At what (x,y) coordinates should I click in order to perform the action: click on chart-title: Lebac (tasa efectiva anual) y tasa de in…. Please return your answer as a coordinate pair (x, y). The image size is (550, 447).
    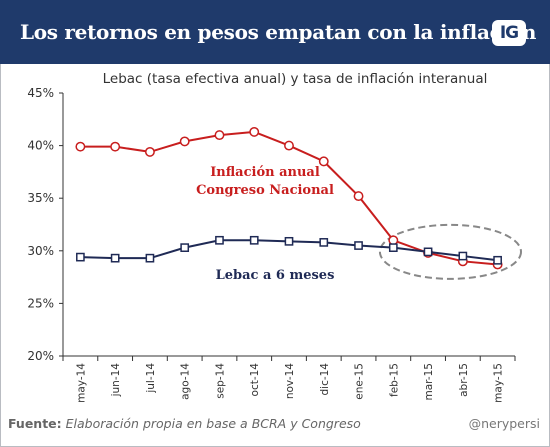
    Looking at the image, I should click on (295, 79).